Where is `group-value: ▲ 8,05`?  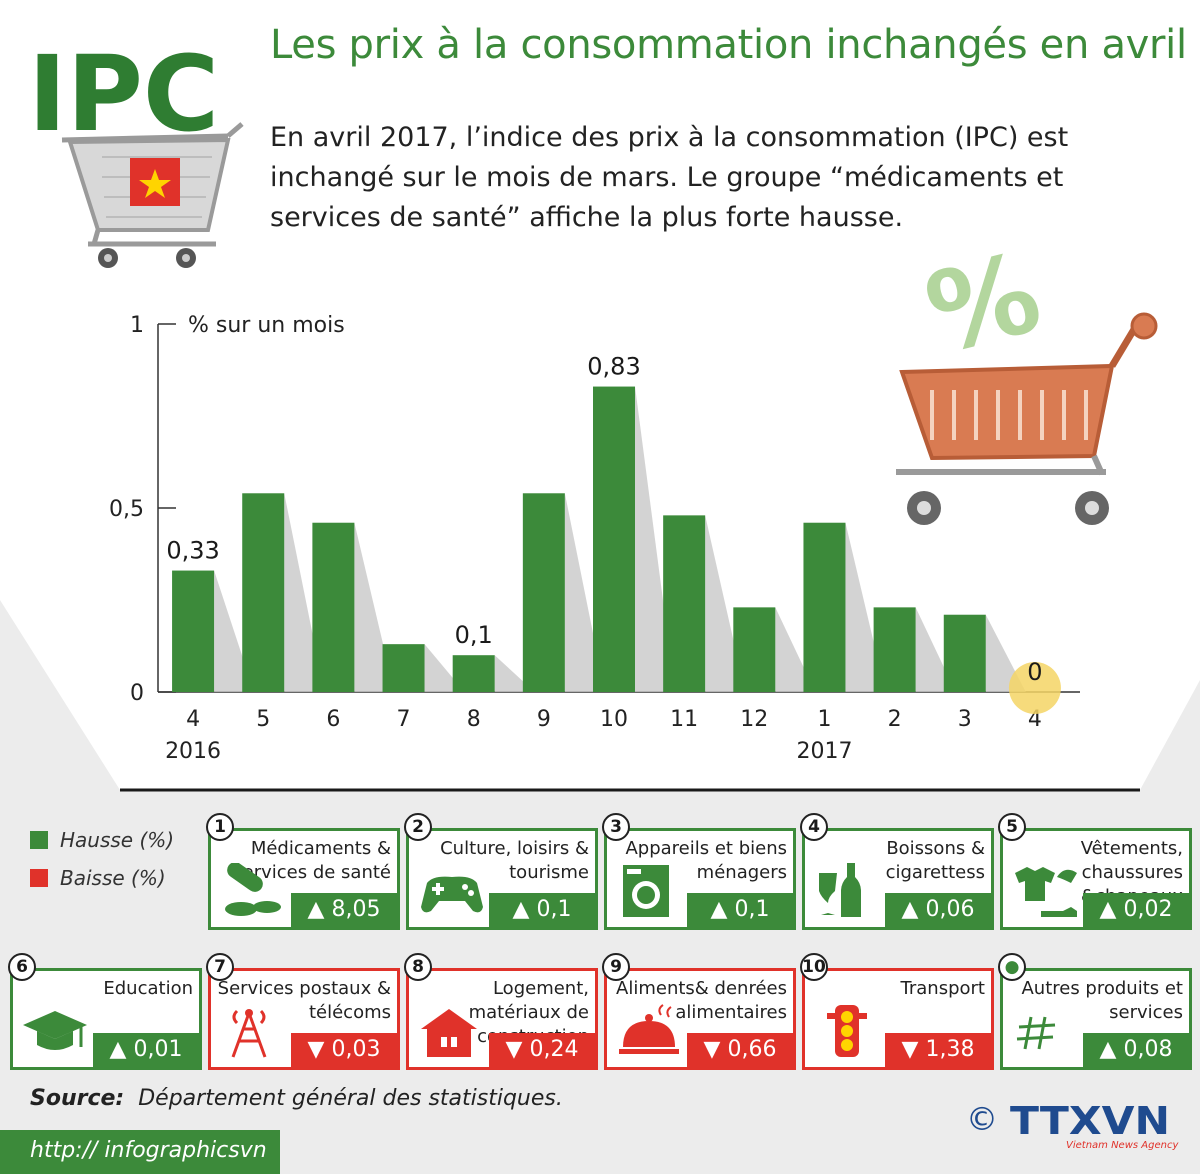
group-value: ▲ 8,05 is located at coordinates (344, 910).